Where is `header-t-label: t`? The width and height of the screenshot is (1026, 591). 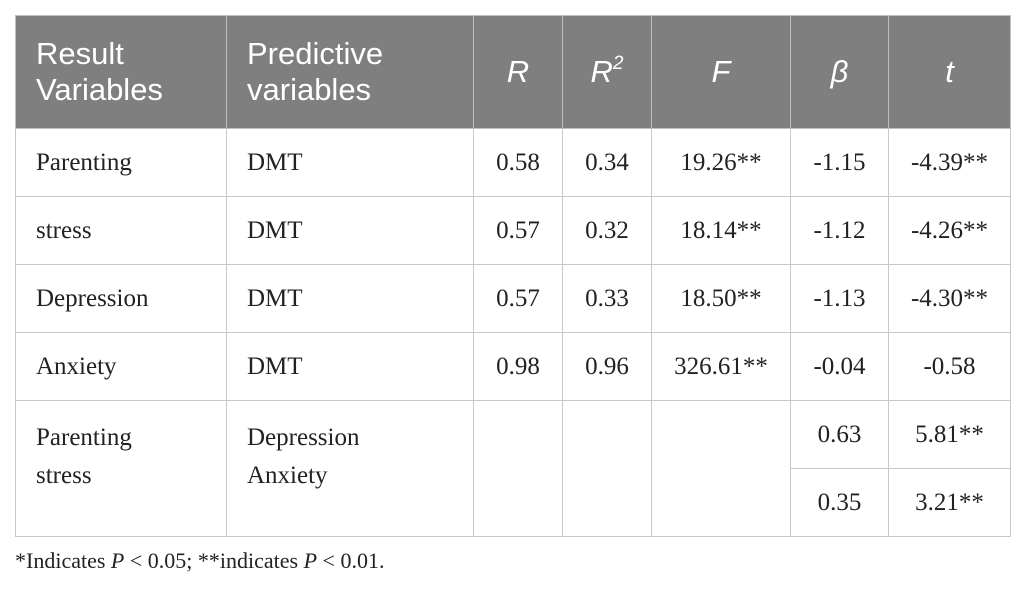
header-t-label: t is located at coordinates (949, 71).